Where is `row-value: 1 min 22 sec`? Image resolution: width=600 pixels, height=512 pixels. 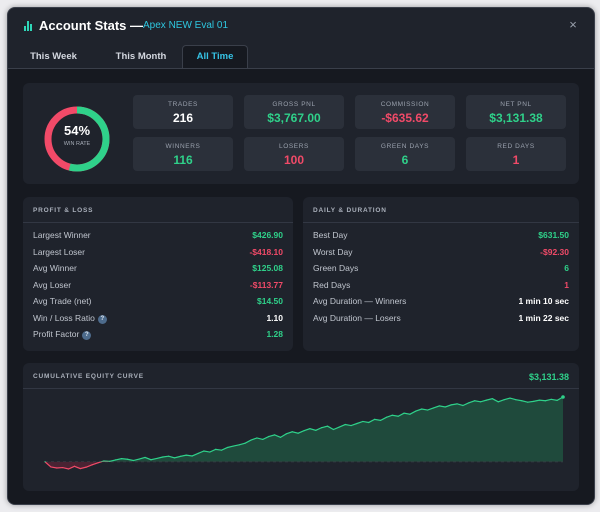
row-value: 1 min 22 sec is located at coordinates (543, 317).